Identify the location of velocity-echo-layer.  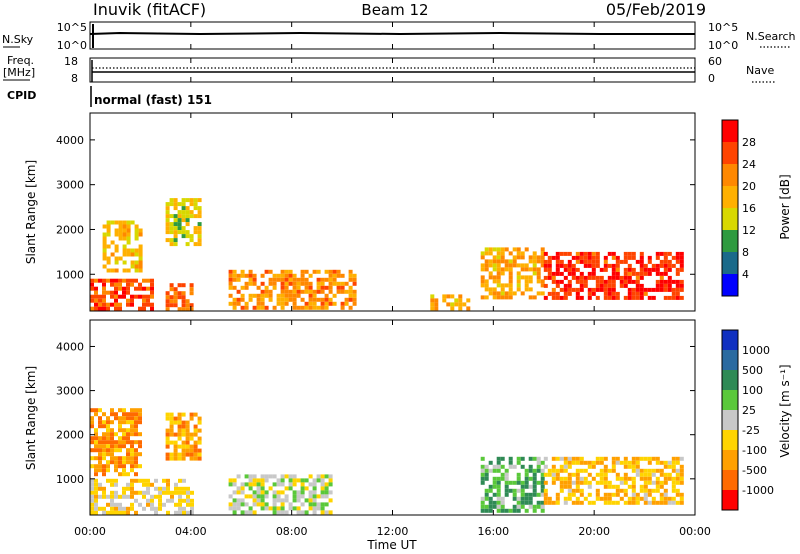
(387, 461).